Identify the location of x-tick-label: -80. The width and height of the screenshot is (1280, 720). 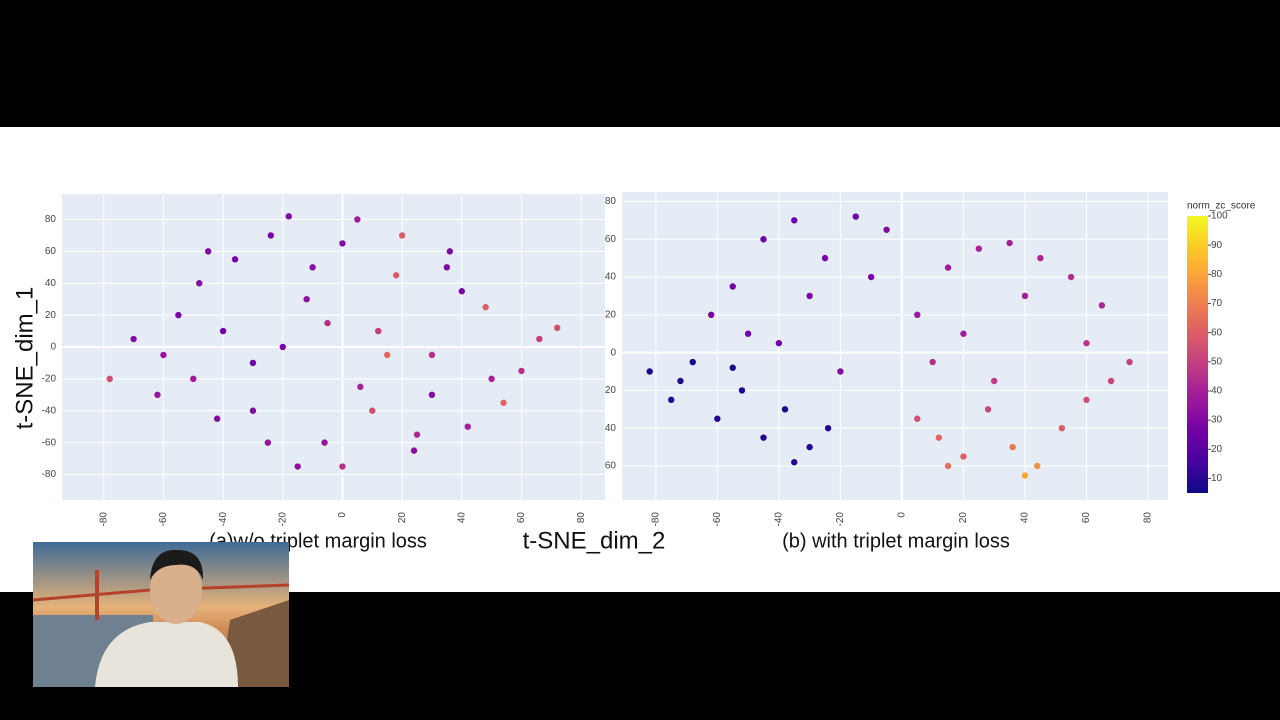
(103, 519).